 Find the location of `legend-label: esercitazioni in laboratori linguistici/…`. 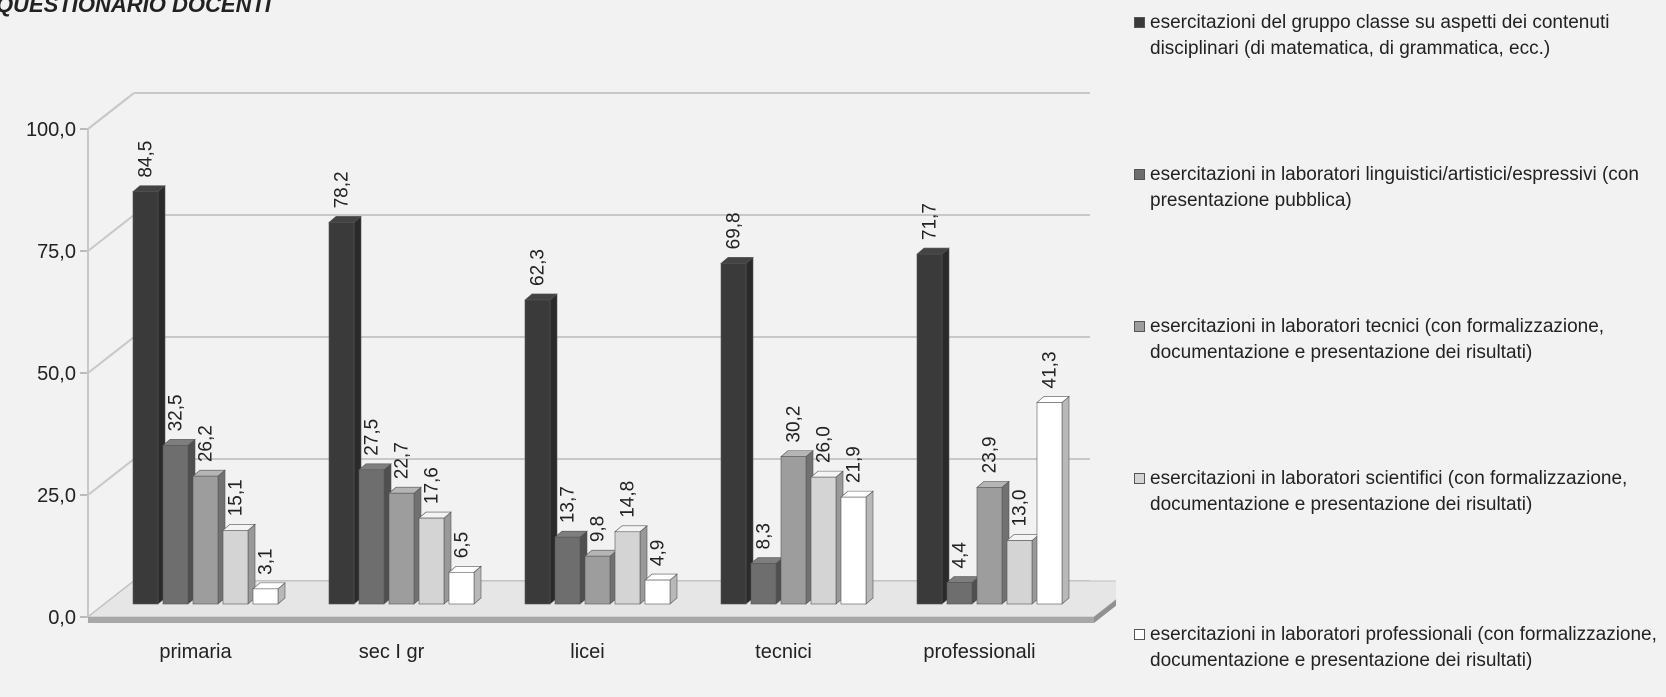

legend-label: esercitazioni in laboratori linguistici/… is located at coordinates (1394, 187).